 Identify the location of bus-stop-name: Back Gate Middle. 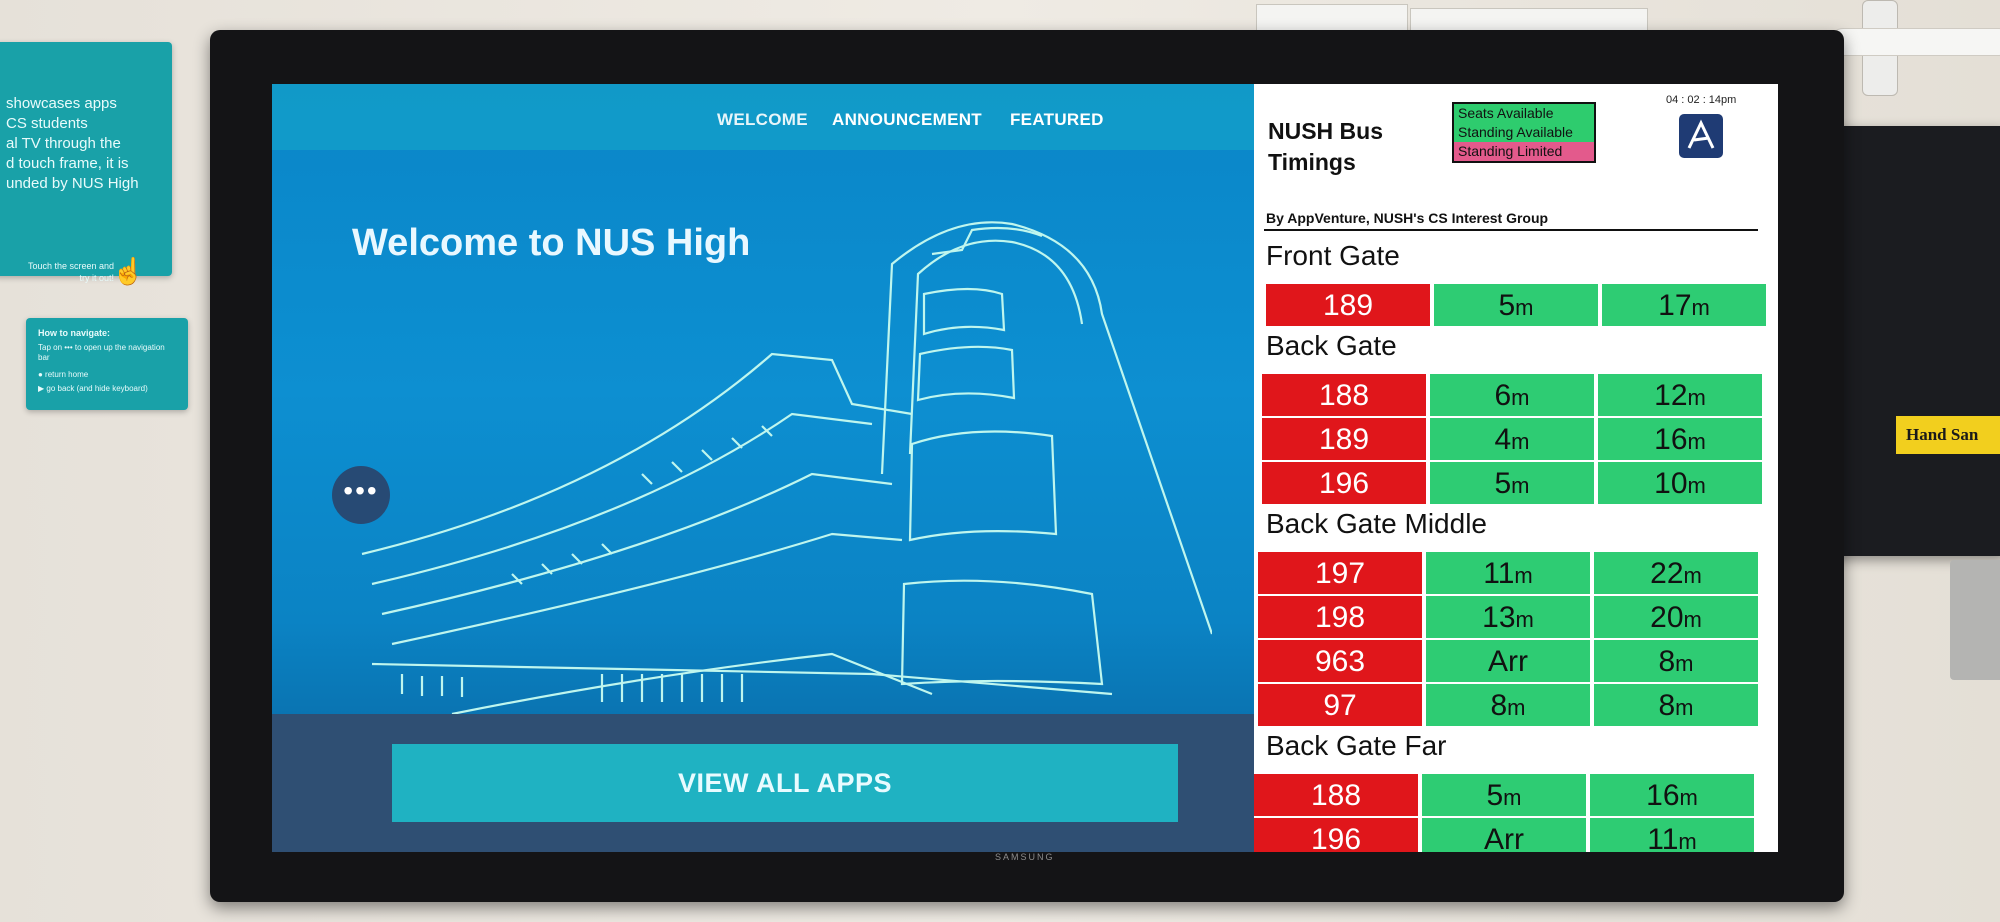
(1376, 523).